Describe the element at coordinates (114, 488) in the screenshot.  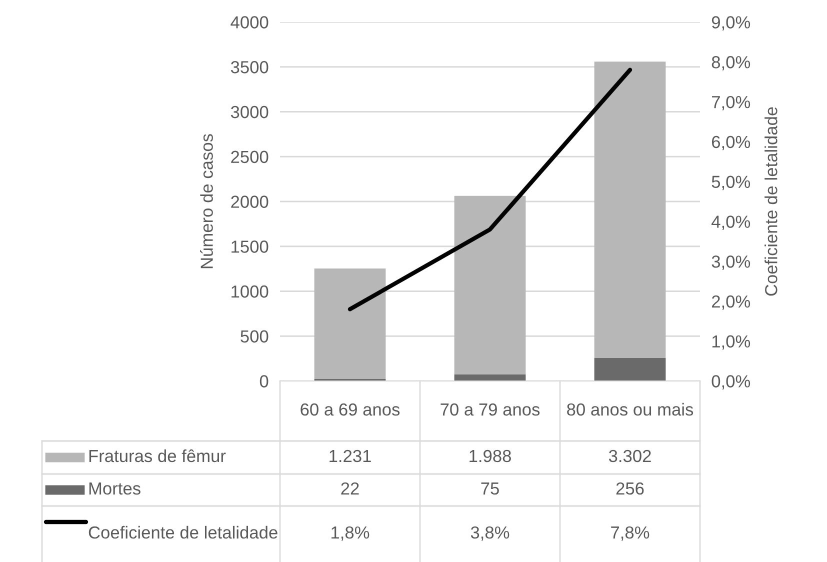
I see `legend-label: Mortes` at that location.